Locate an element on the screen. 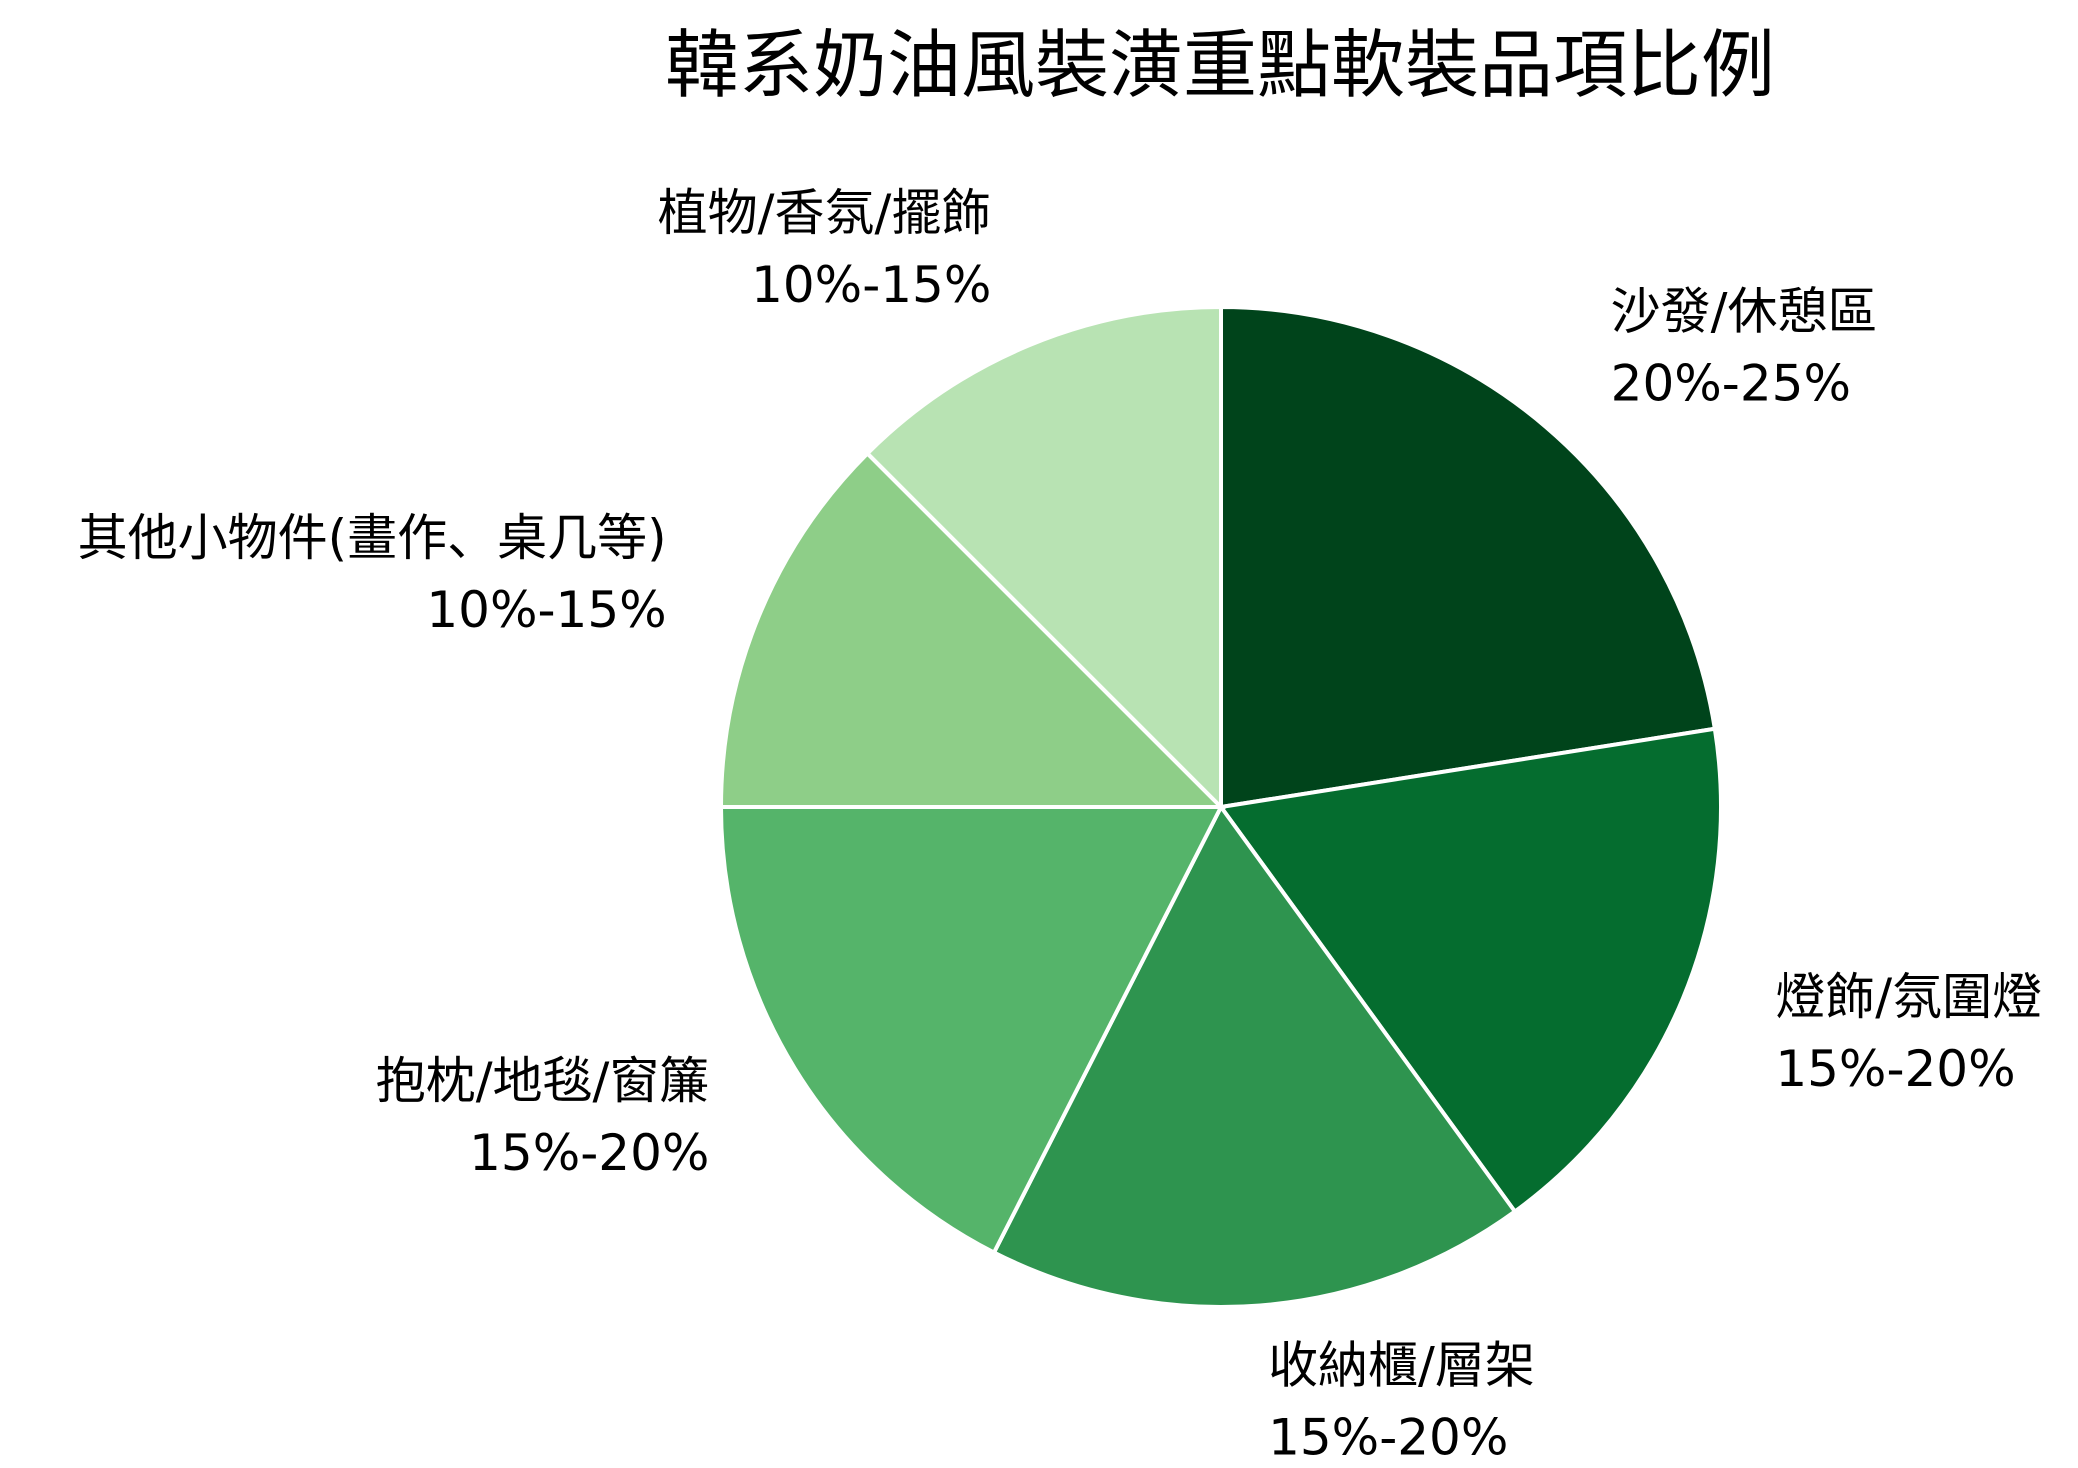 The width and height of the screenshot is (2078, 1468). slice-label: 植物/香氛/擺飾 is located at coordinates (825, 213).